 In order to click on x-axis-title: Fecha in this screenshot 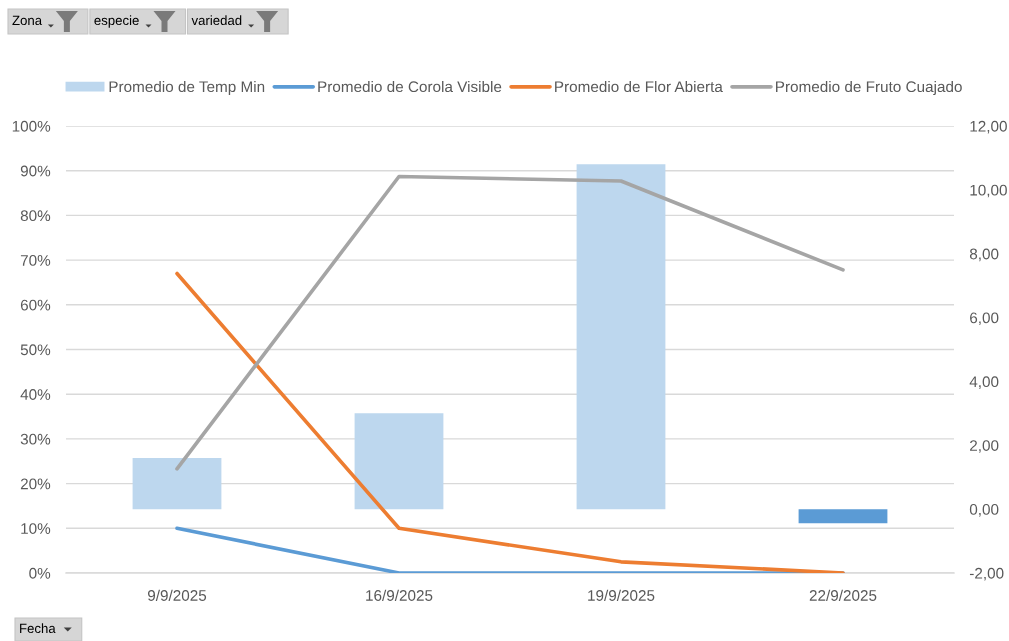, I will do `click(38, 628)`.